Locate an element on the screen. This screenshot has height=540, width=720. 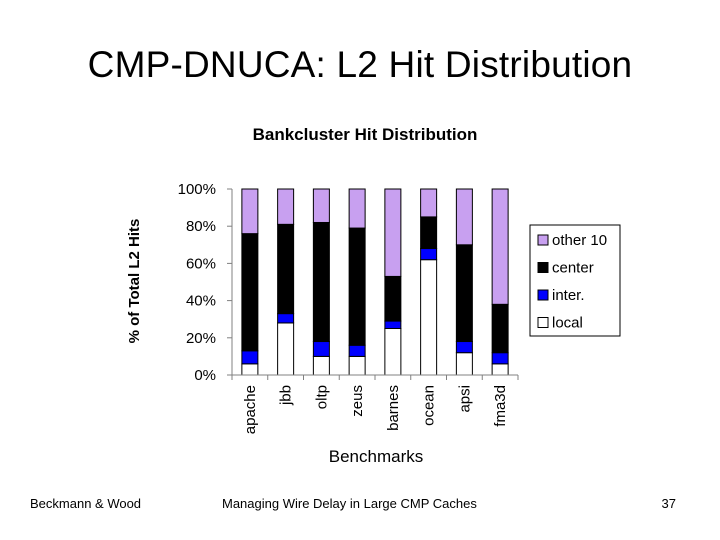
x-tick-label: ocean is located at coordinates (429, 405).